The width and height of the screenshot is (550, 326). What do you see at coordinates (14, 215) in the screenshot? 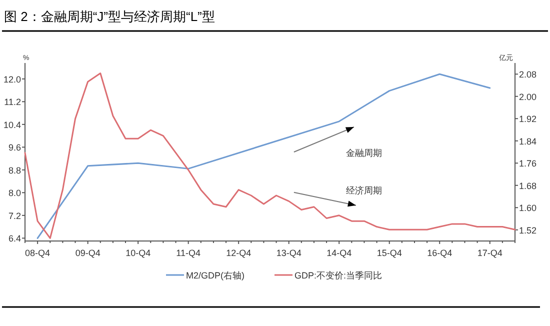
I see `y-tick-label: 7.2` at bounding box center [14, 215].